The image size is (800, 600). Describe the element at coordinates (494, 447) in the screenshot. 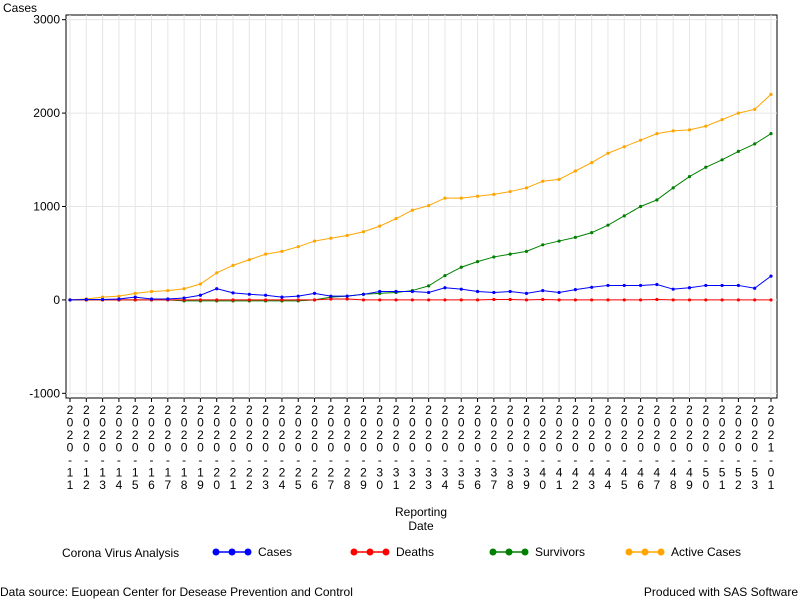

I see `x-tick-label: 2 0 2 0 -3 7` at that location.